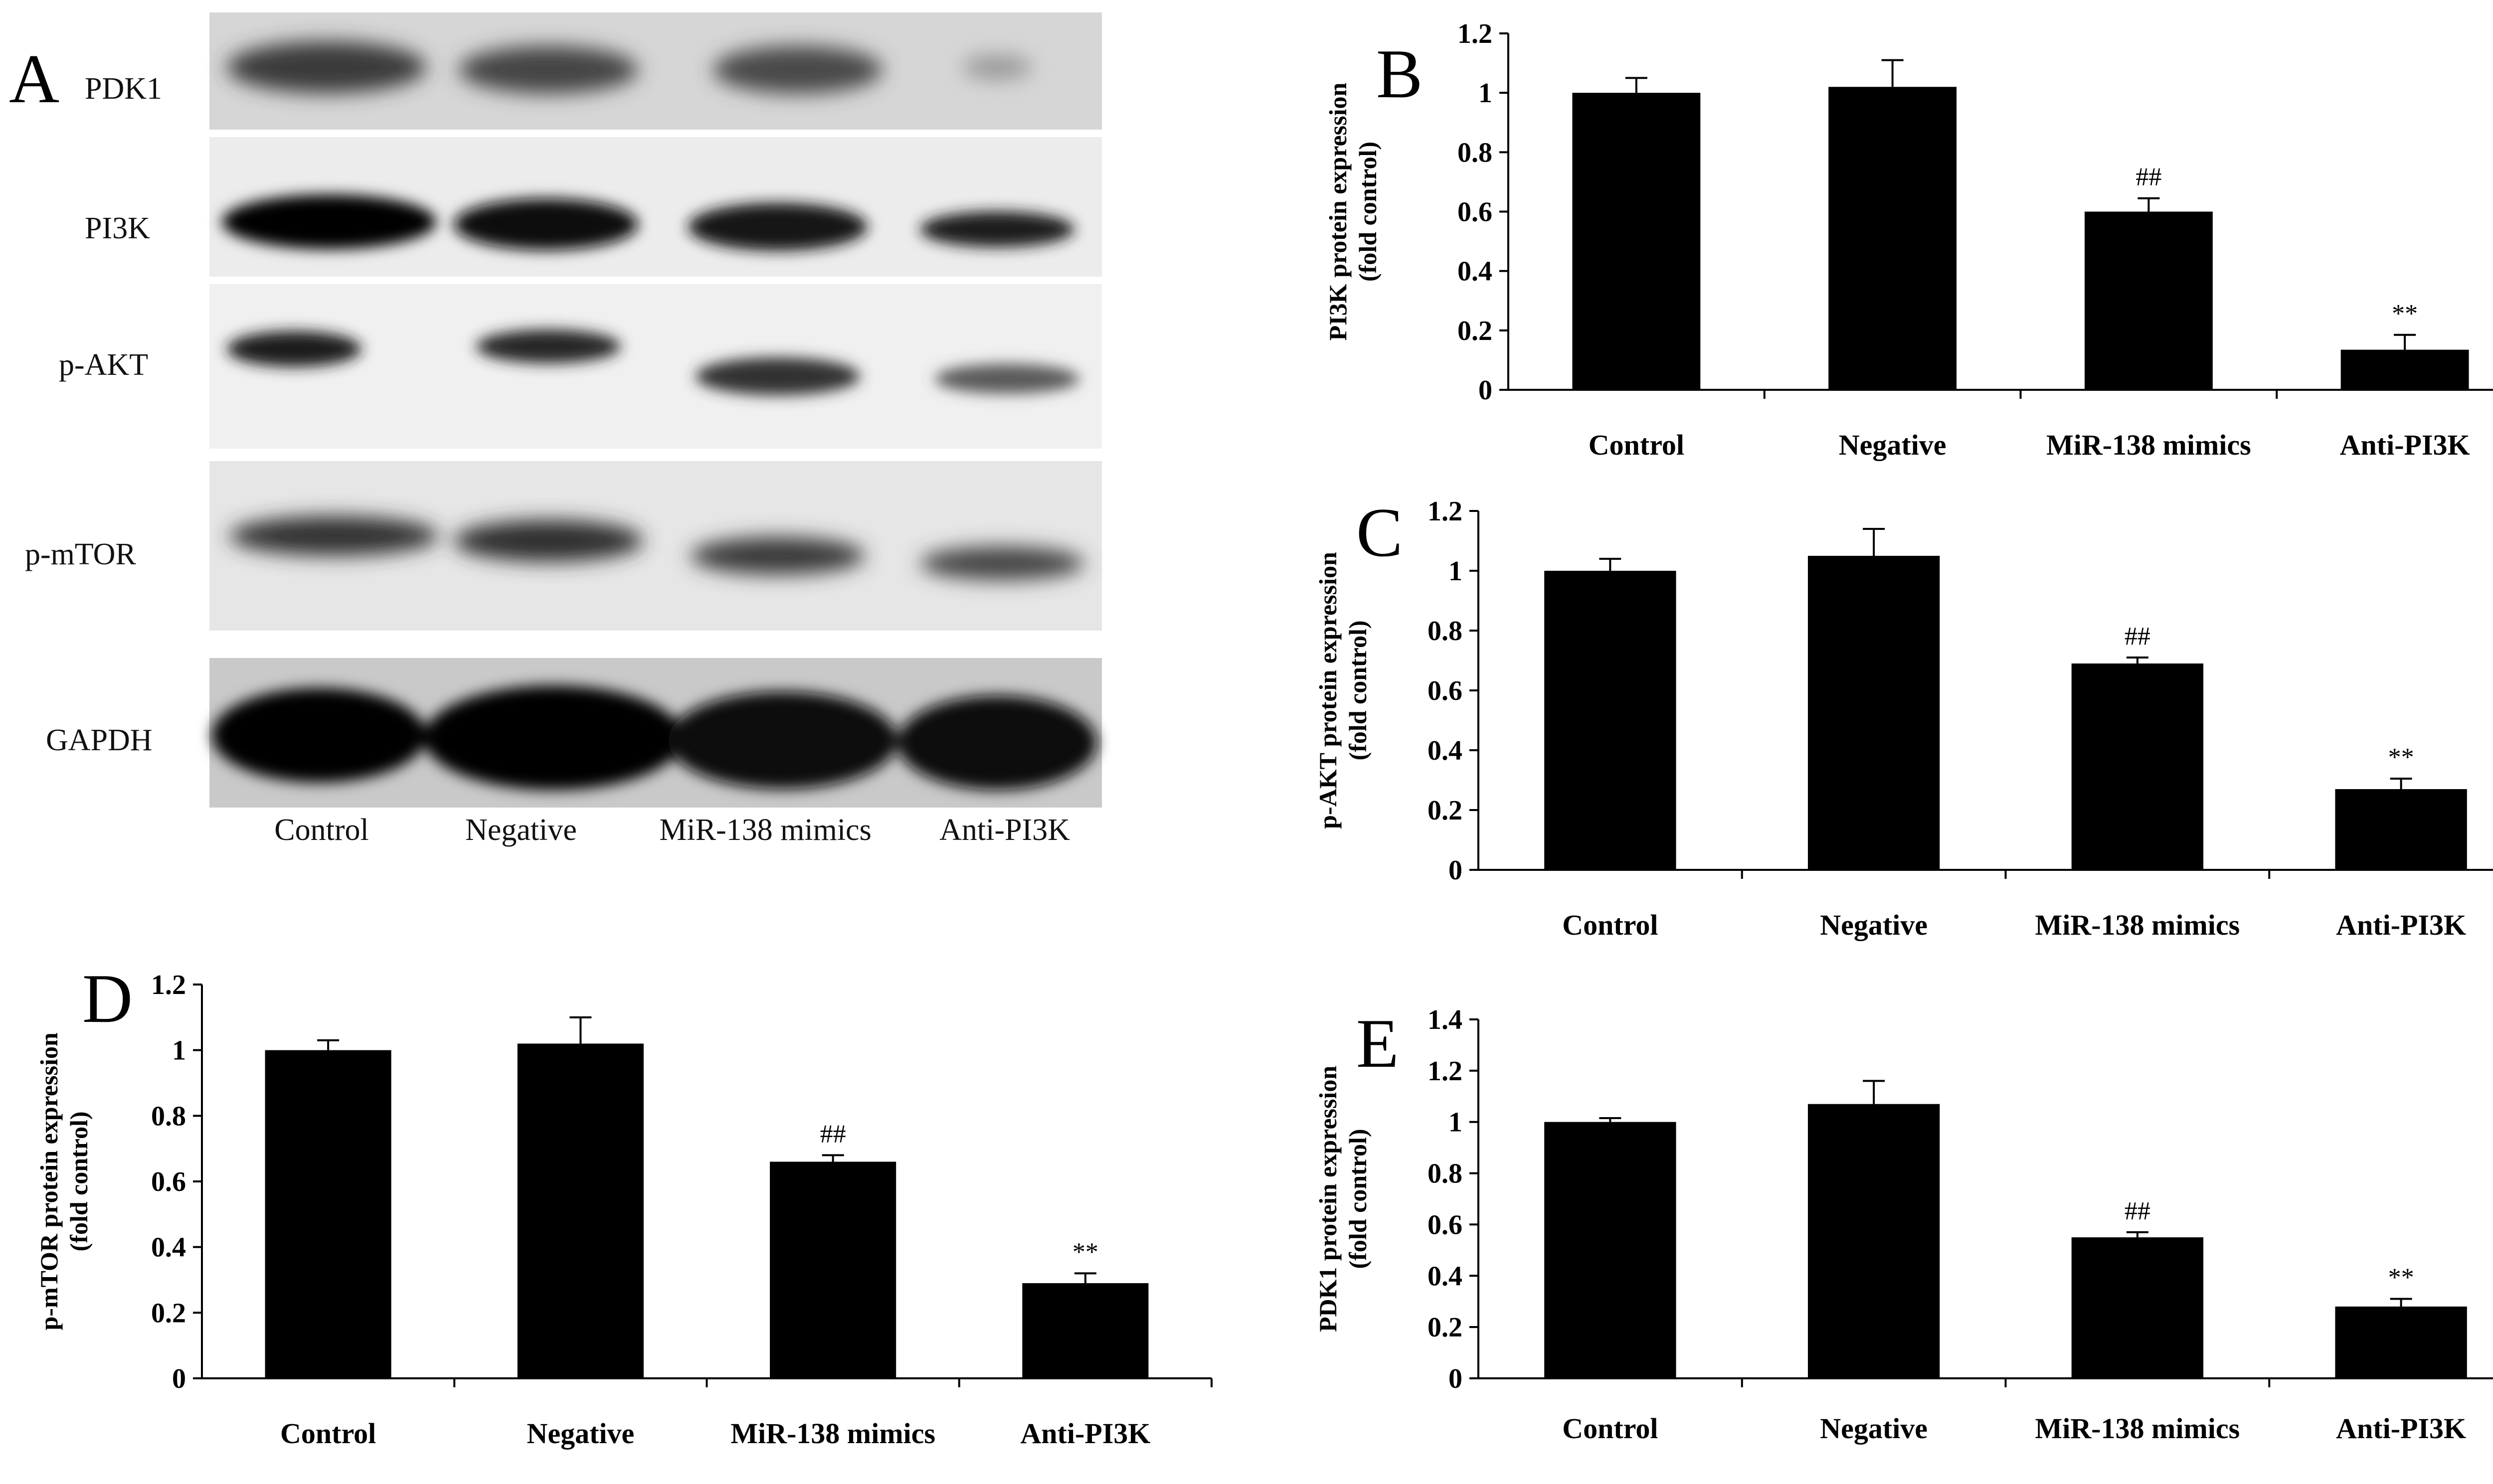 This screenshot has height=1484, width=2493. Describe the element at coordinates (2148, 445) in the screenshot. I see `panel-b-category-label: MiR-138 mimics` at that location.